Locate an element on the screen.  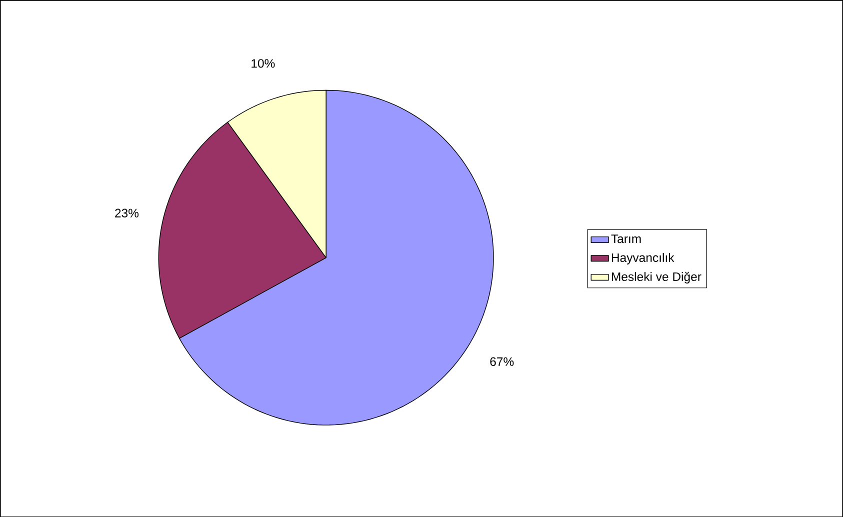
legend-label: Tarım is located at coordinates (626, 238).